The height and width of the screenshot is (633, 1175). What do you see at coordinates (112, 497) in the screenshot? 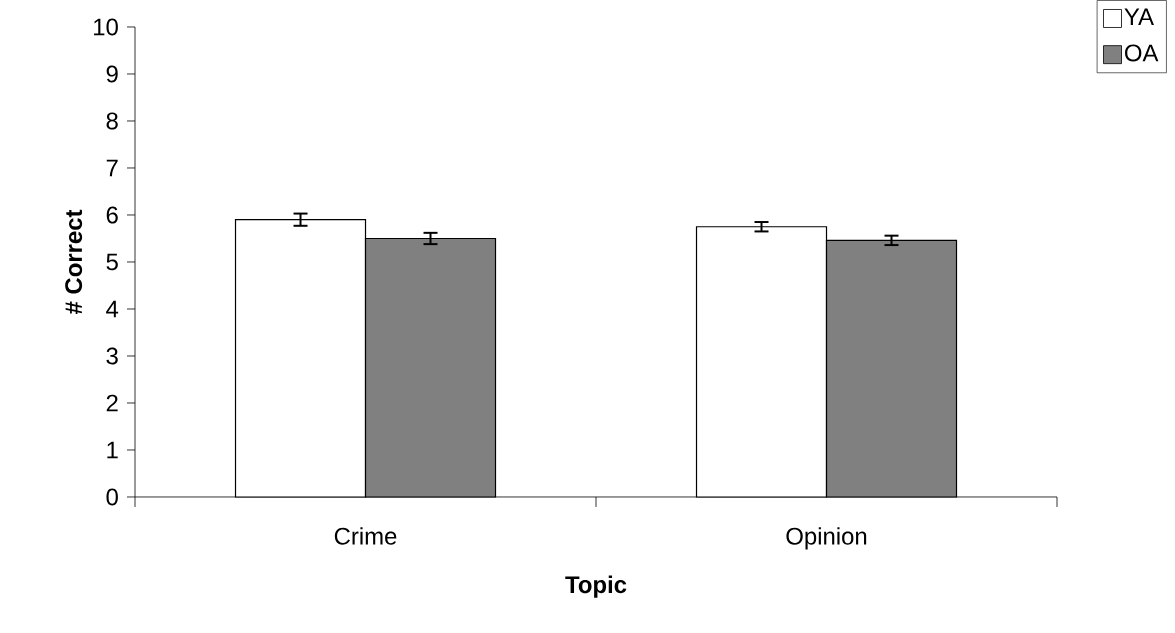
I see `y-tick-label: 0` at bounding box center [112, 497].